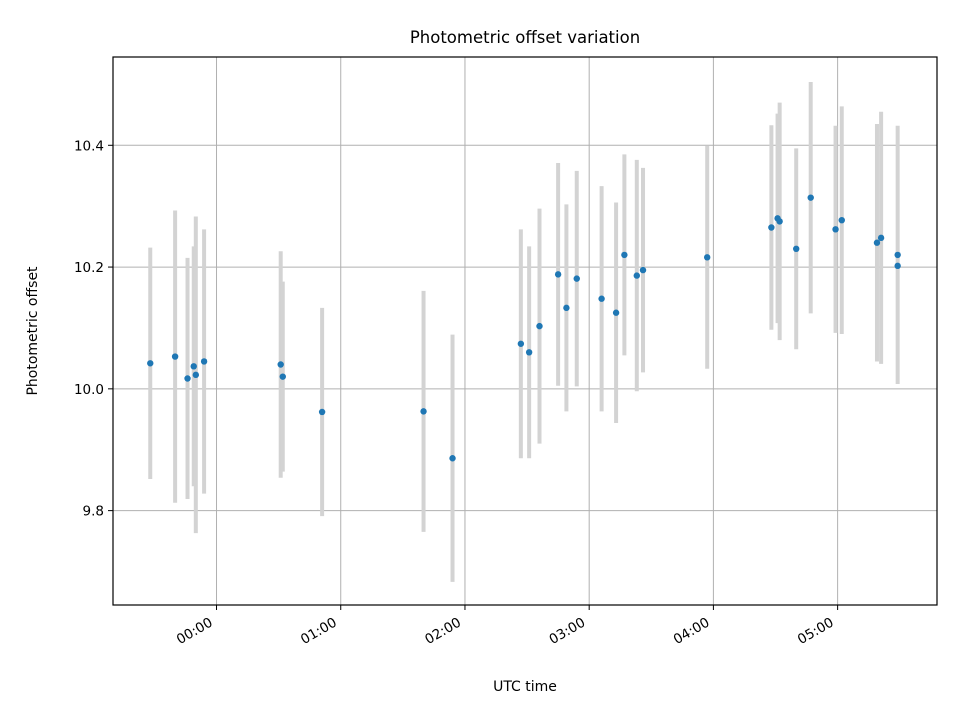 The height and width of the screenshot is (720, 960). Describe the element at coordinates (89, 146) in the screenshot. I see `y-tick-label: 10.4` at that location.